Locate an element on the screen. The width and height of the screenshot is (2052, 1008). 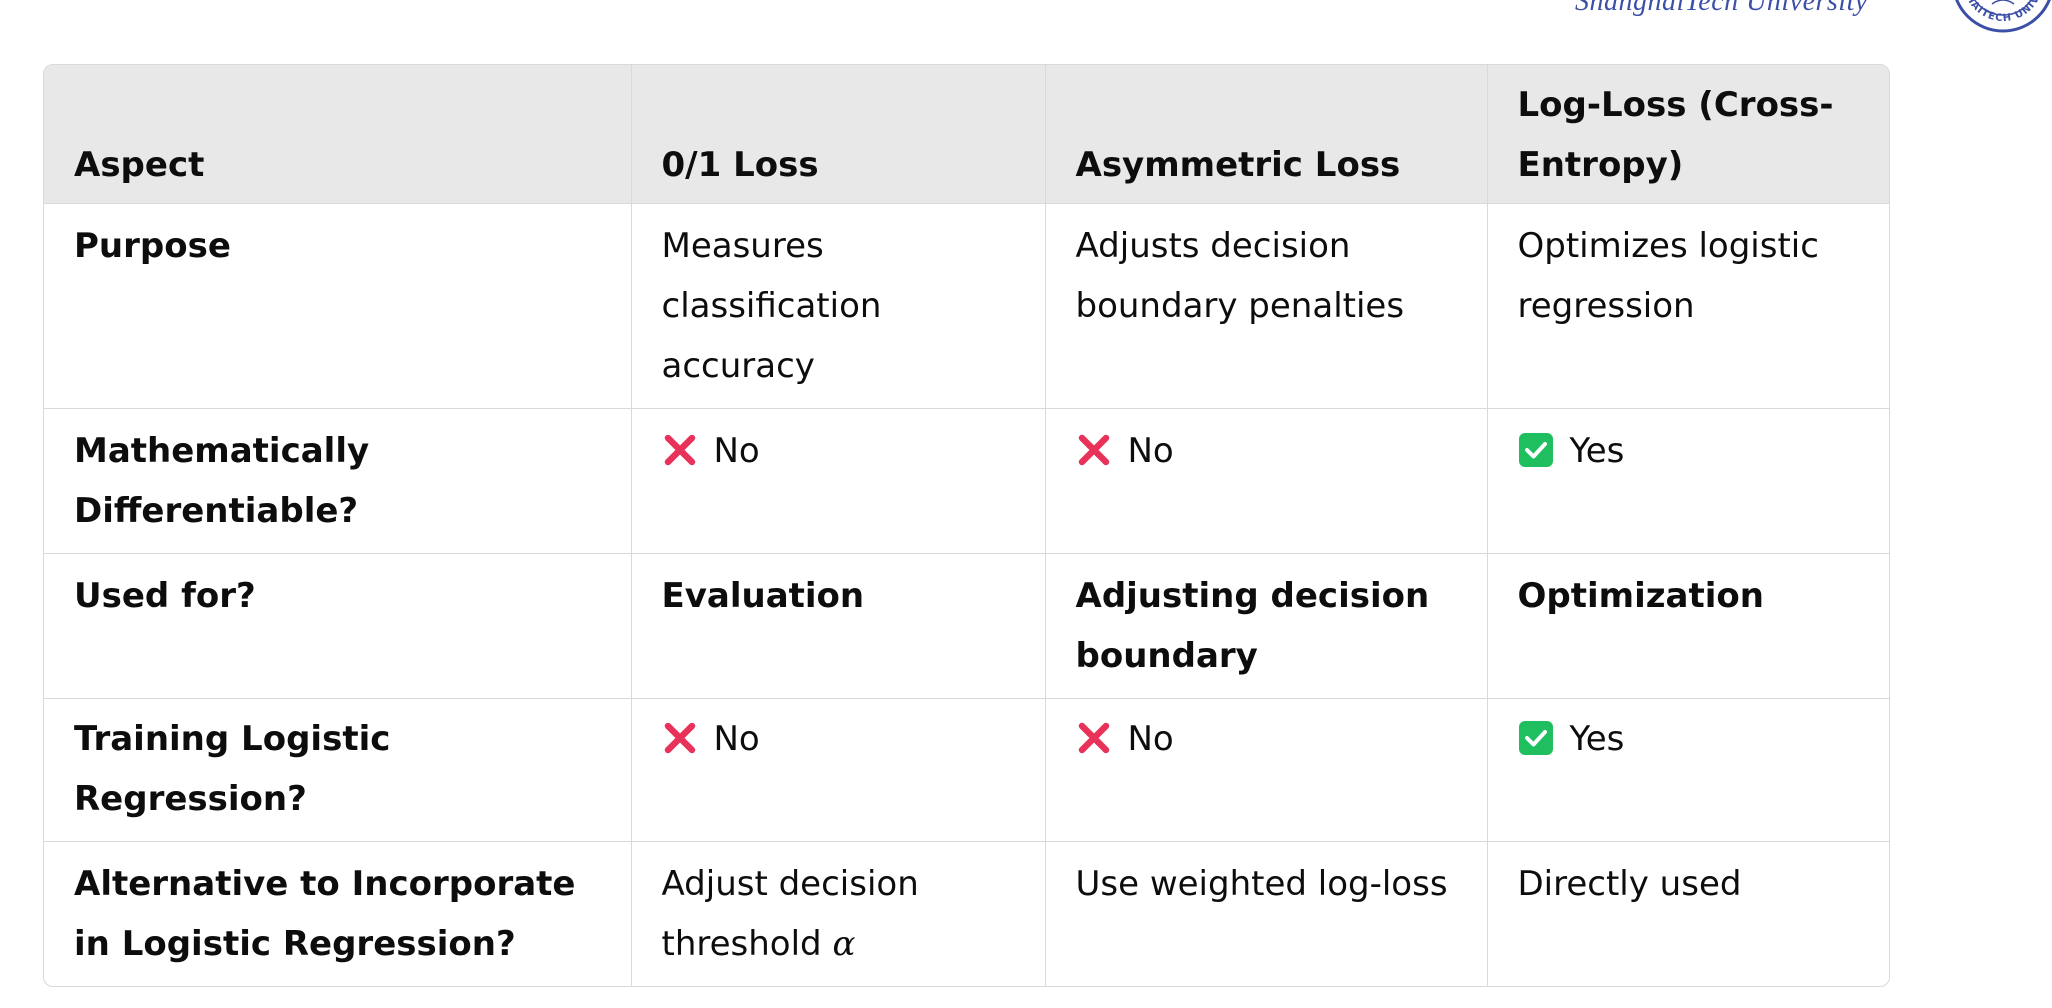
cell-zero-one-alternative: Adjust decision threshold α is located at coordinates (838, 913).